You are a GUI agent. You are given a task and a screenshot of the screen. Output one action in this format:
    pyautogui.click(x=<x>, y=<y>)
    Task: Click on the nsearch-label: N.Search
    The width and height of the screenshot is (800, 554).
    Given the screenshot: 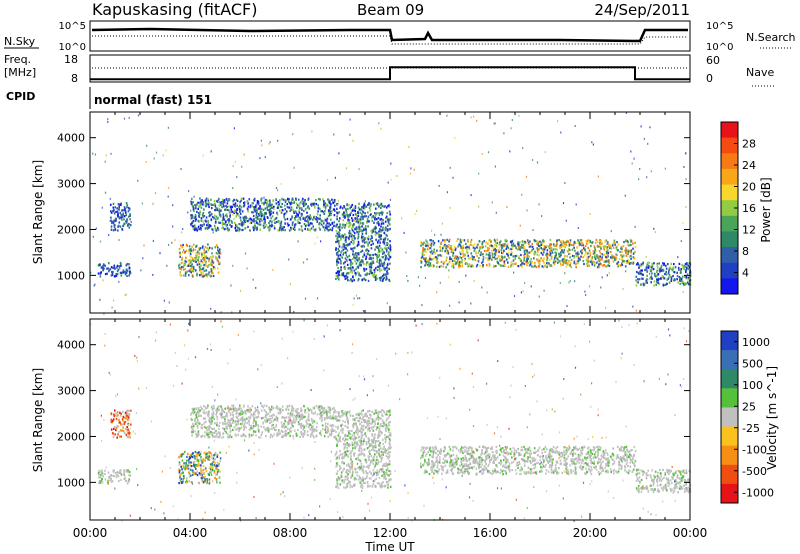 What is the action you would take?
    pyautogui.click(x=771, y=37)
    